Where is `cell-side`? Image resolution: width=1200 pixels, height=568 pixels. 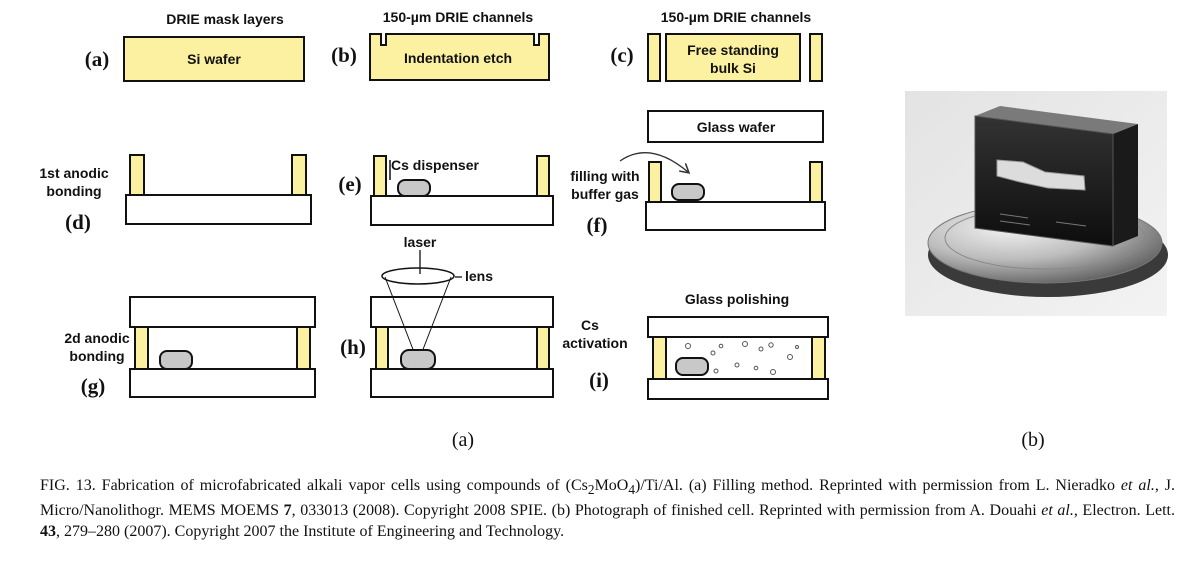 cell-side is located at coordinates (1125, 185).